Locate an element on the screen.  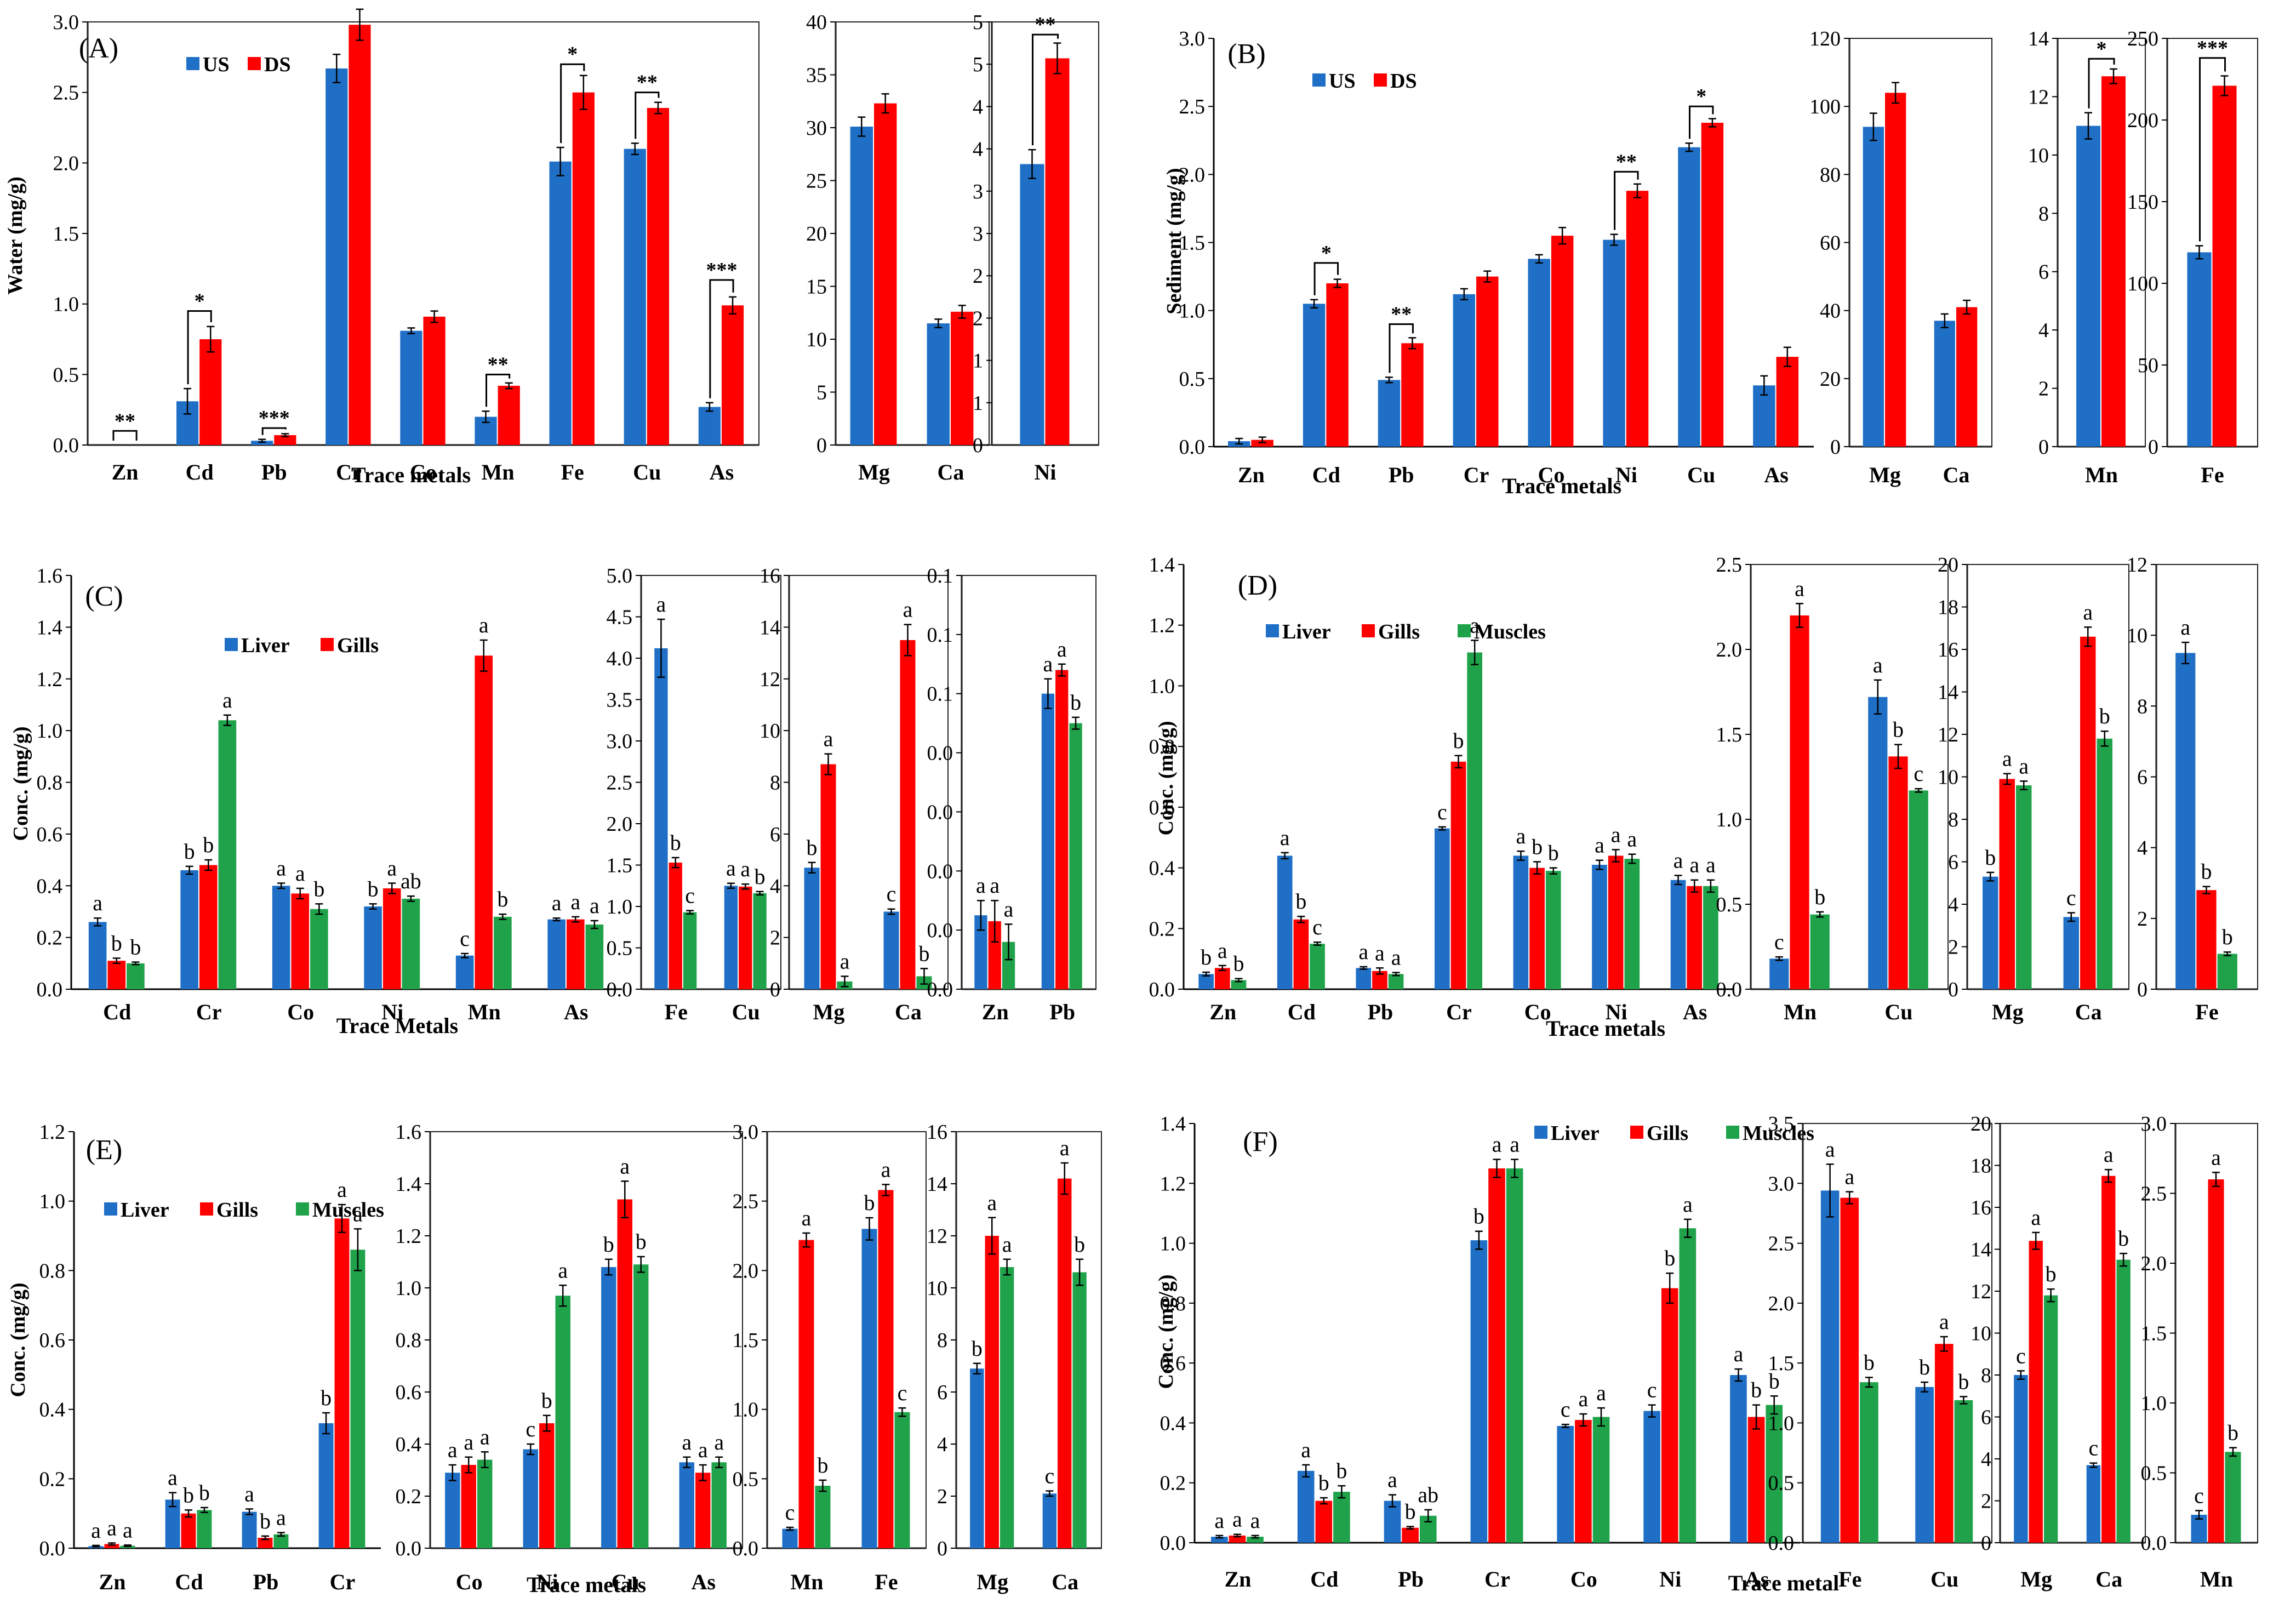
panel-d-sub4-ytick-label: 0 is located at coordinates (2142, 989).